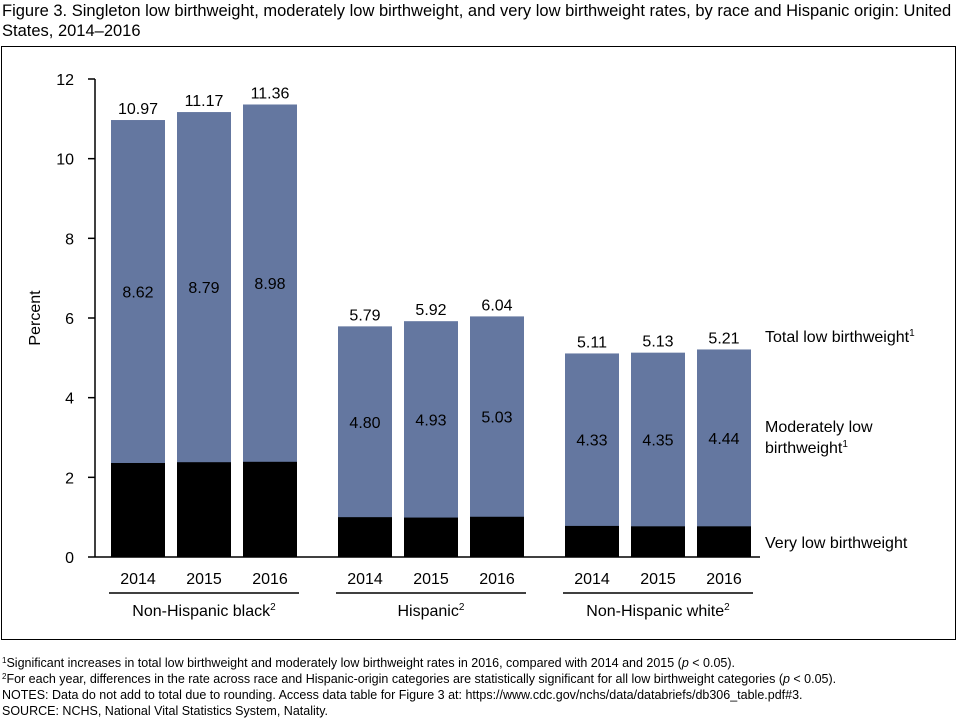 The image size is (960, 720). Describe the element at coordinates (431, 611) in the screenshot. I see `group-label: Hispanic2` at that location.